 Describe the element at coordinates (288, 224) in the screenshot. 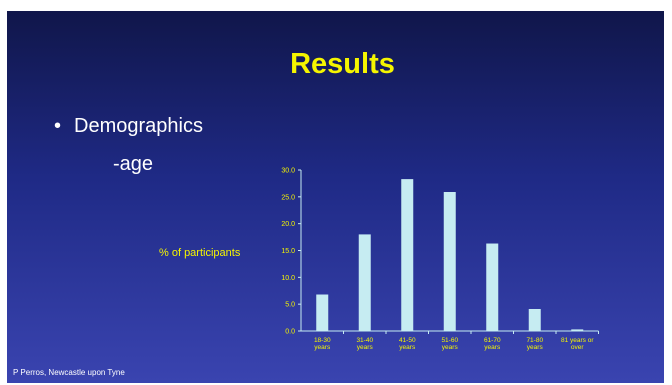

I see `y-tick-label: 20.0` at that location.